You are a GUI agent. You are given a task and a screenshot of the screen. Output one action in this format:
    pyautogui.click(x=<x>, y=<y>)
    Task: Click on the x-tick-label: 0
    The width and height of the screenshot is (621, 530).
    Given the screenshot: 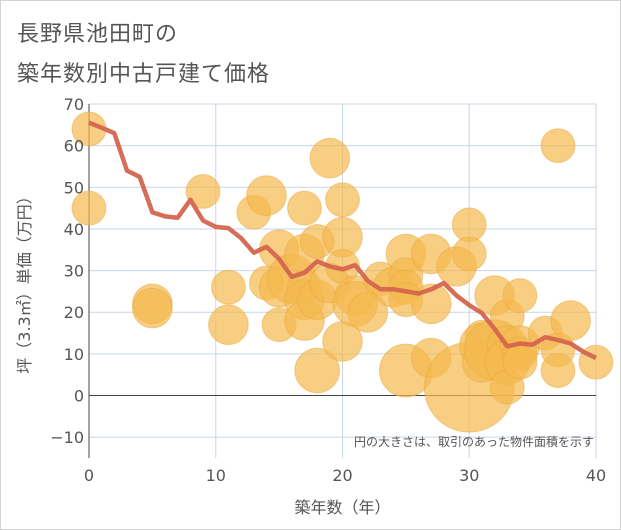 What is the action you would take?
    pyautogui.click(x=89, y=475)
    